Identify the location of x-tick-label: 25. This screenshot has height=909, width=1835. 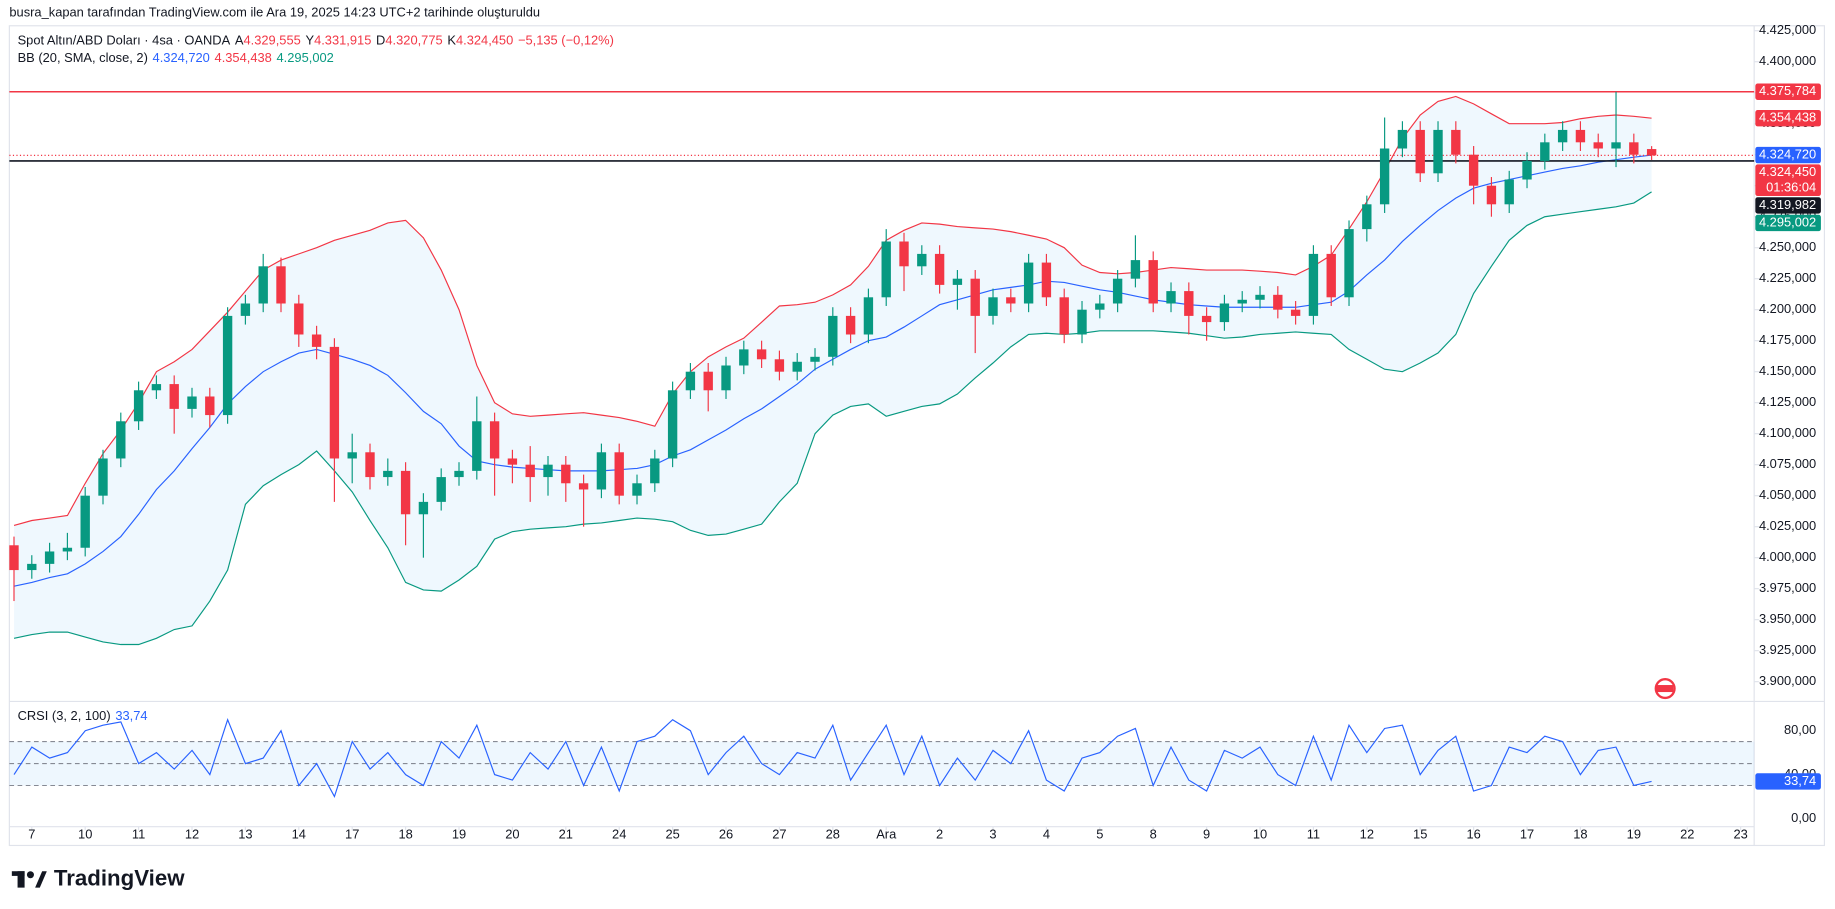
(672, 833).